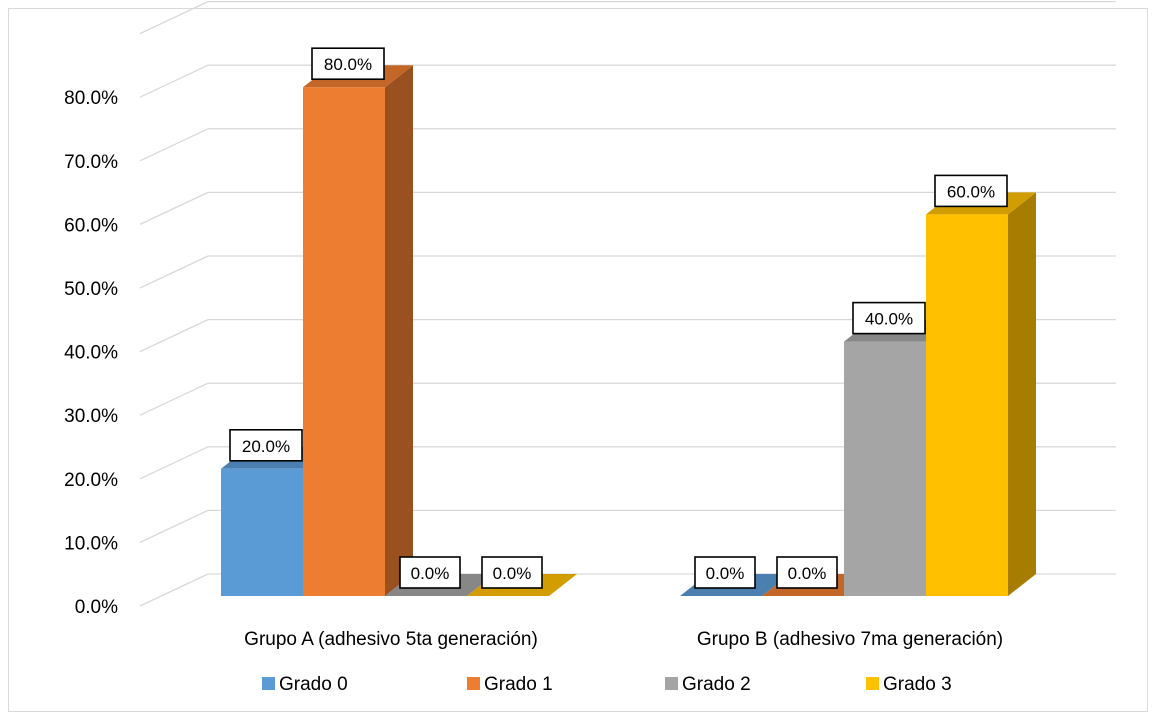 The image size is (1158, 722). I want to click on y-tick-label: 60.0%, so click(91, 225).